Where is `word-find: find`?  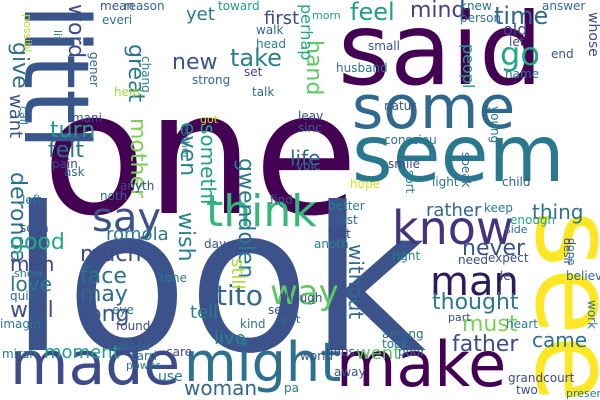
word-find: find is located at coordinates (281, 200).